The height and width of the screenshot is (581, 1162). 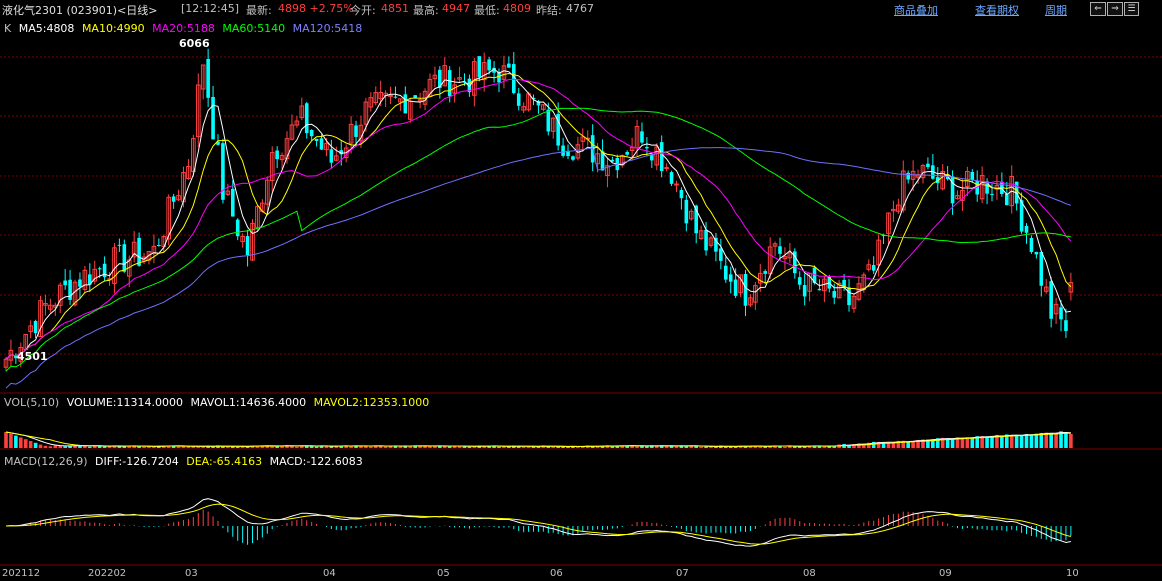 I want to click on scroll-left-button: ⇐, so click(x=1098, y=9).